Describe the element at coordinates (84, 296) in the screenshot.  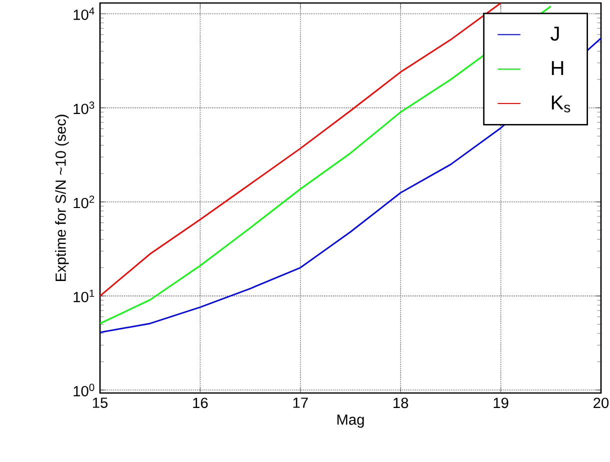
I see `y-tick-label: 10$^{1}$` at that location.